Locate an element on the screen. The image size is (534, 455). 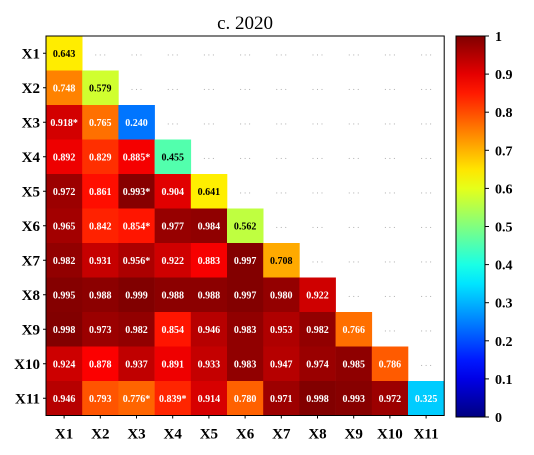
column-tick-label: X7 is located at coordinates (281, 435).